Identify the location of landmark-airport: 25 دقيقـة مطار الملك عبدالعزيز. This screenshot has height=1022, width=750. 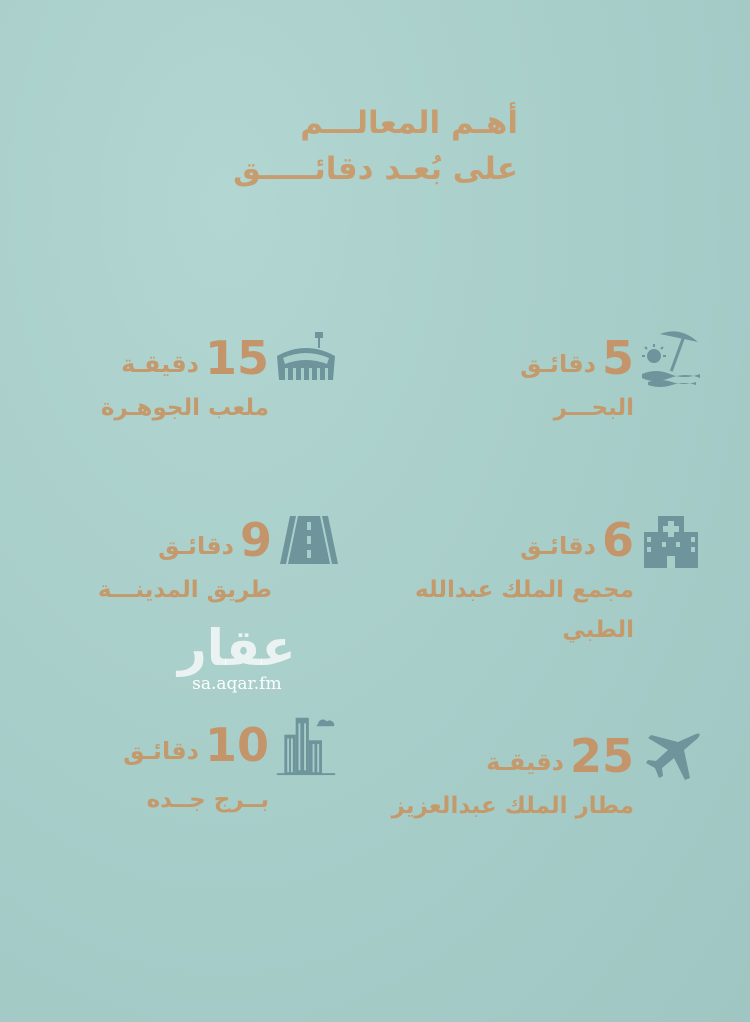
(547, 777).